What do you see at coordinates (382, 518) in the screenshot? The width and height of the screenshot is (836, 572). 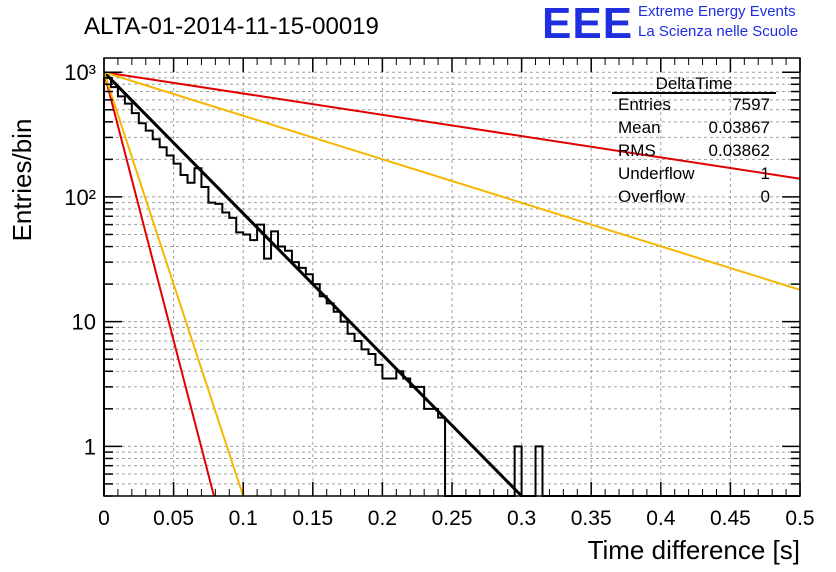 I see `x-tick-label: 0.2` at bounding box center [382, 518].